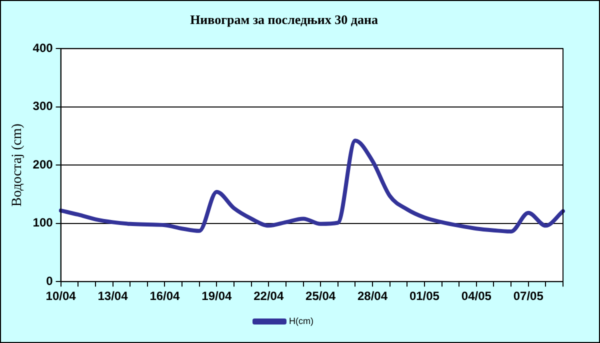  What do you see at coordinates (61, 296) in the screenshot?
I see `x-tick-label: 10/04` at bounding box center [61, 296].